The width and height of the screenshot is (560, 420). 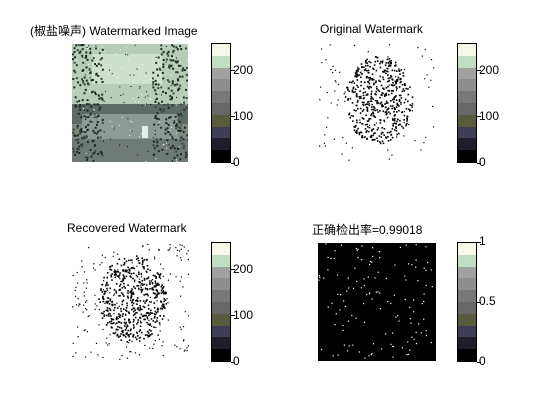 I want to click on colorbar-tick-label: 0.5, so click(x=487, y=301).